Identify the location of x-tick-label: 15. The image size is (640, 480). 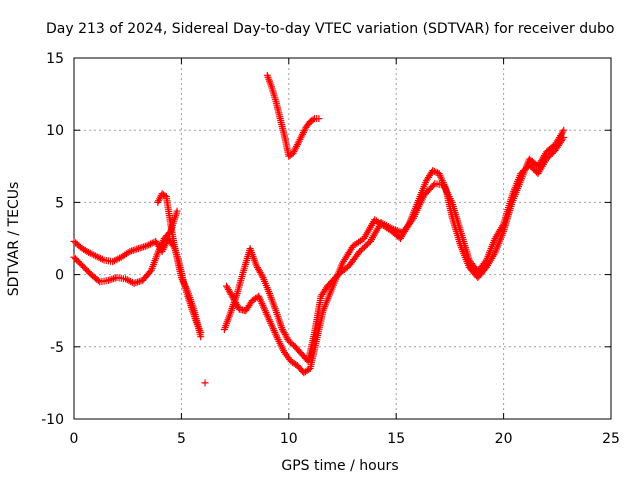
(396, 439).